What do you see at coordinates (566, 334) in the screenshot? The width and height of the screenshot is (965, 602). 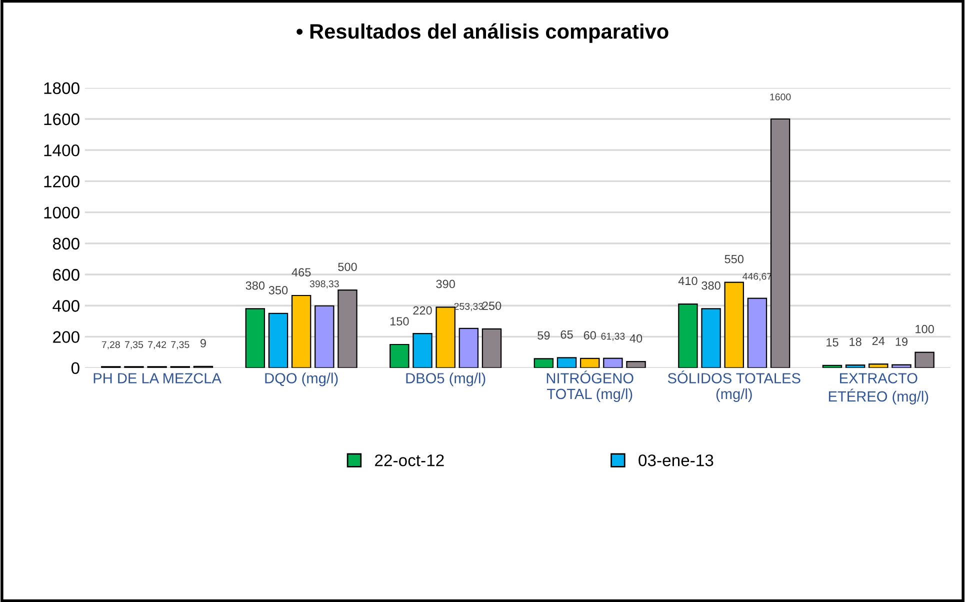 I see `data-label: 65` at bounding box center [566, 334].